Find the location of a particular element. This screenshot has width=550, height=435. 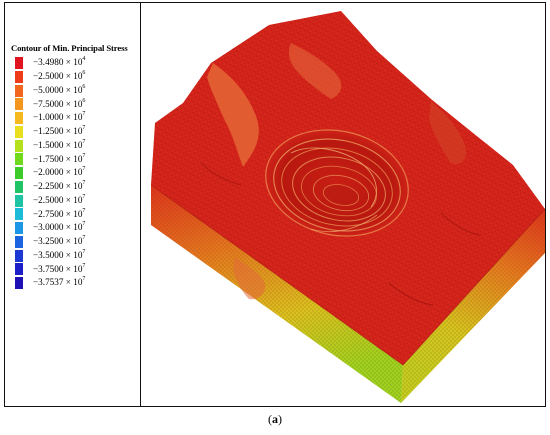

legend-mantissa: −1.5000 × 10 is located at coordinates (58, 144).